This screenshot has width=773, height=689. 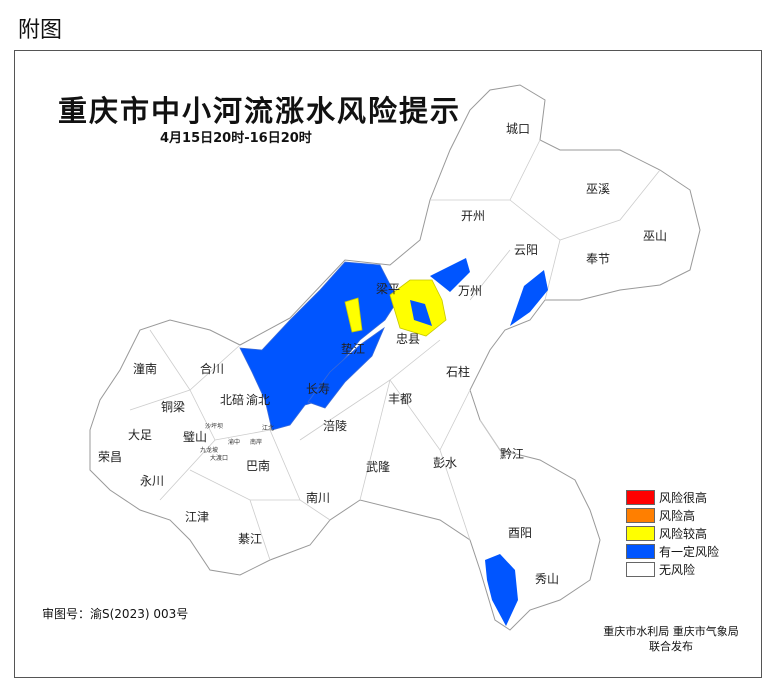 I want to click on district-label: 垫江, so click(x=353, y=348).